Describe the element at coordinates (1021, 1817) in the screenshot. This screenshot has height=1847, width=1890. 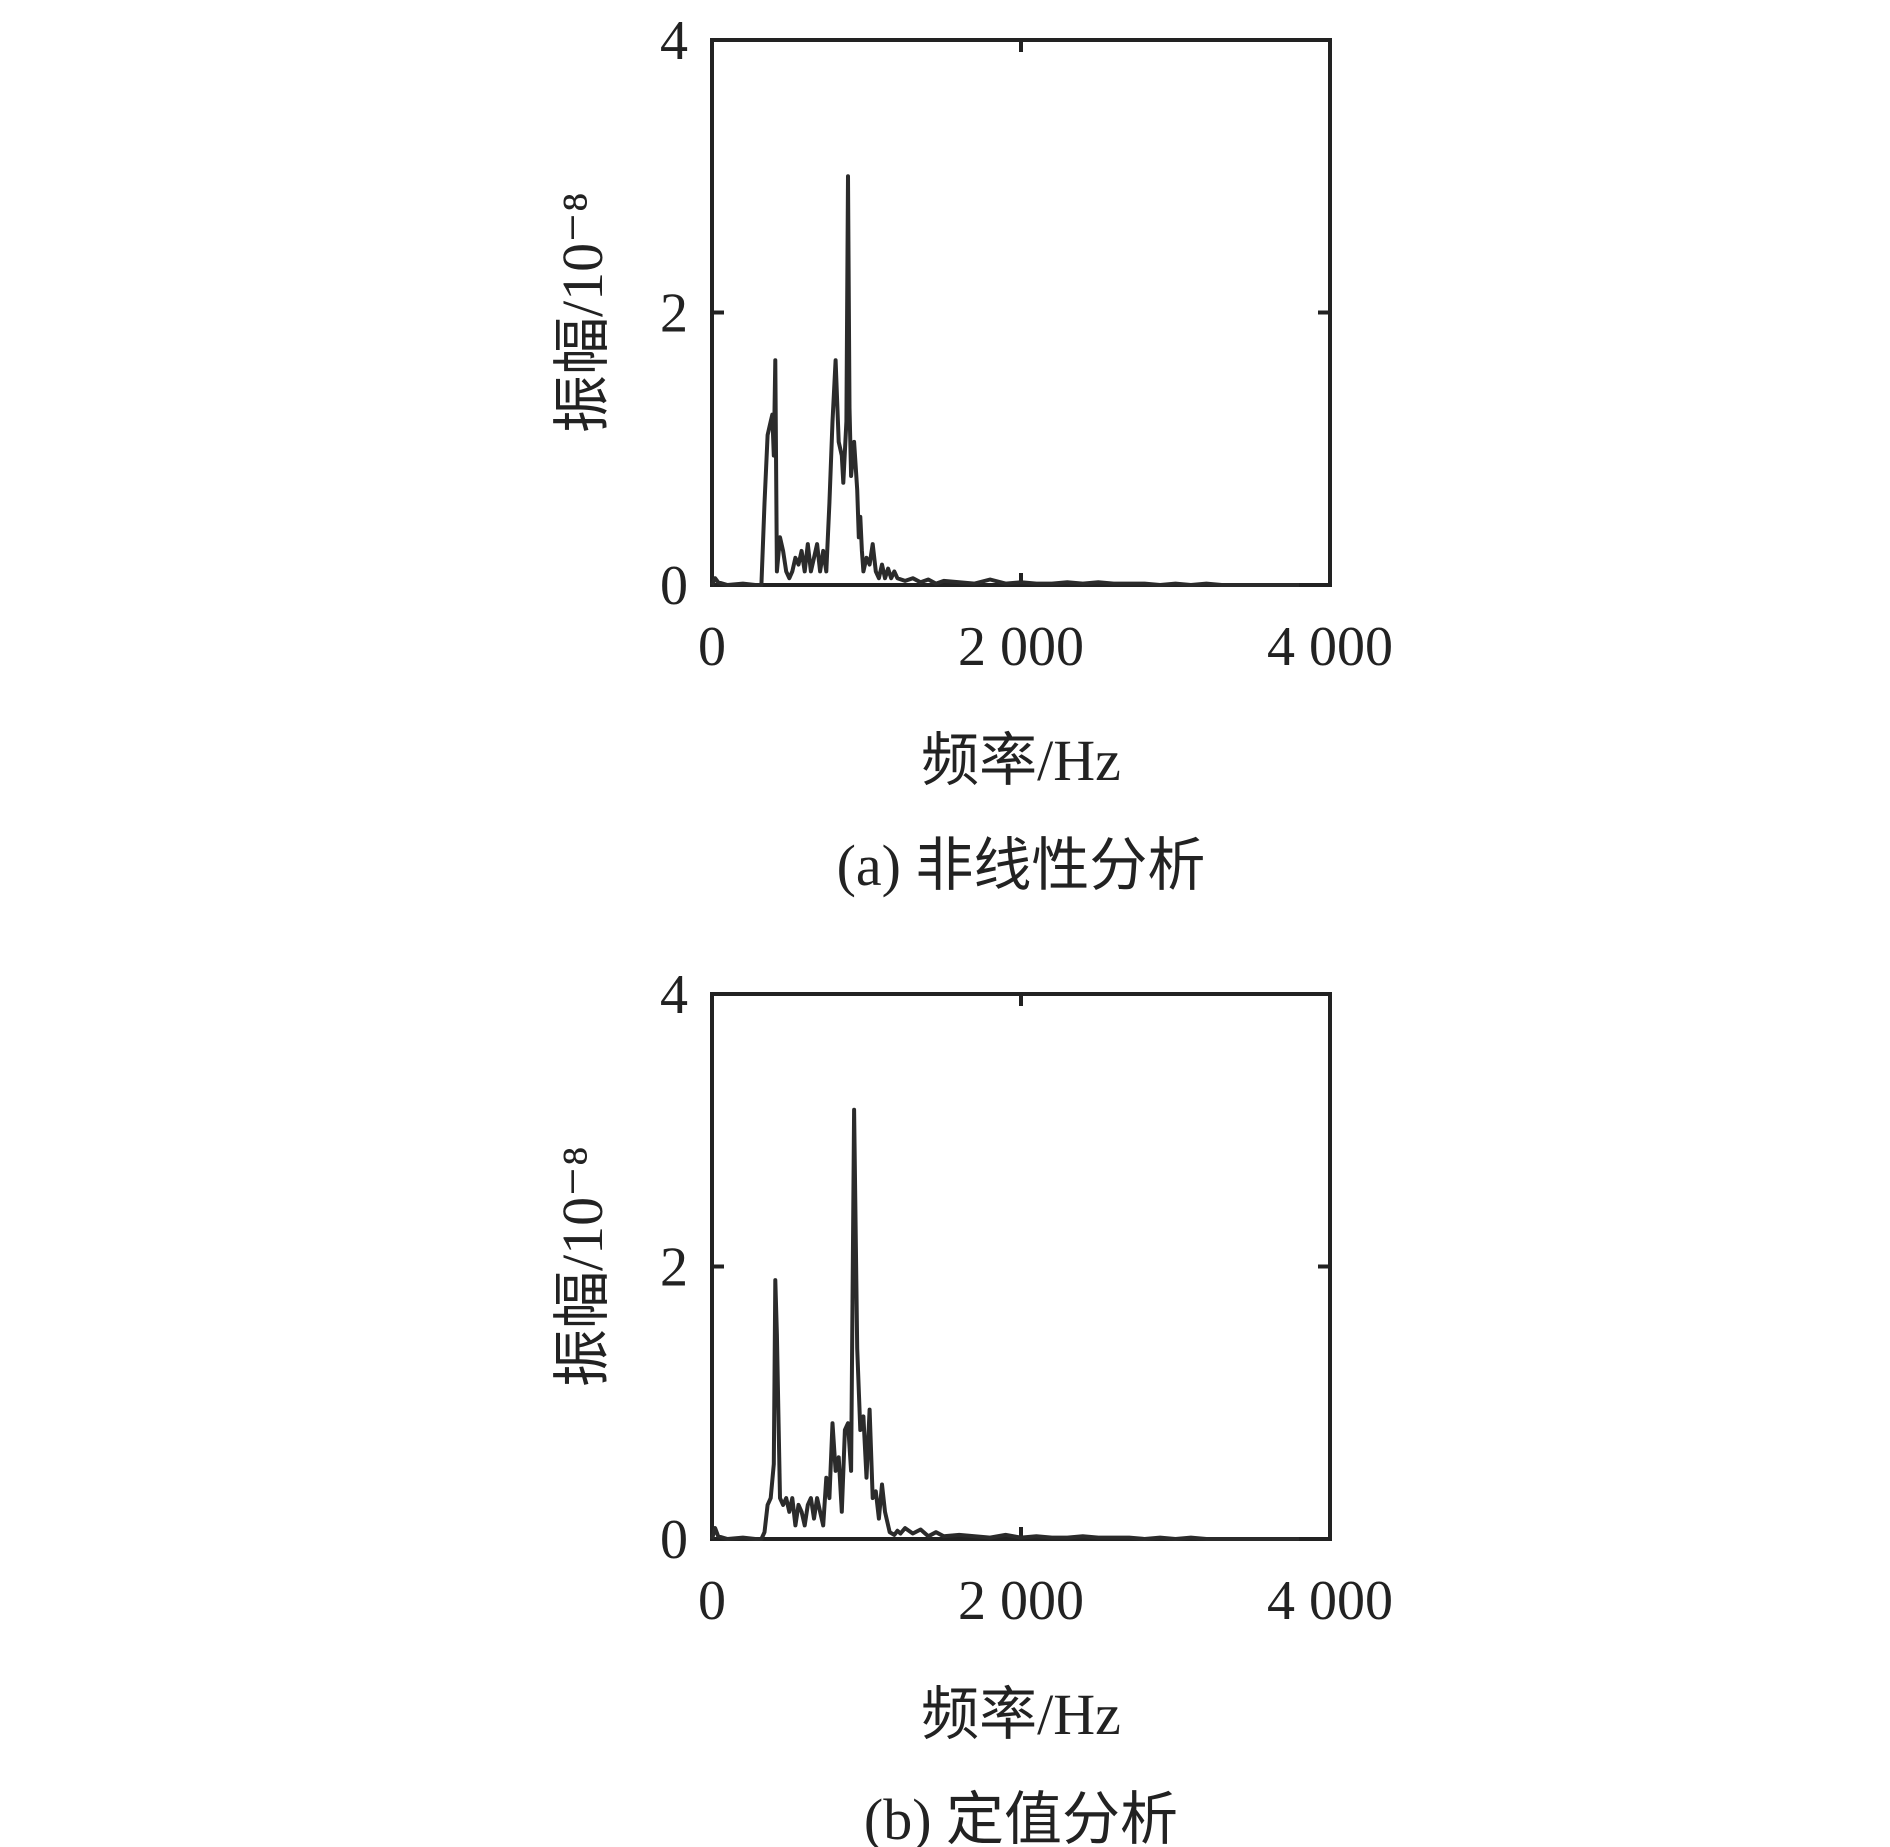
I see `figure-caption-b: (b) 定值分析` at that location.